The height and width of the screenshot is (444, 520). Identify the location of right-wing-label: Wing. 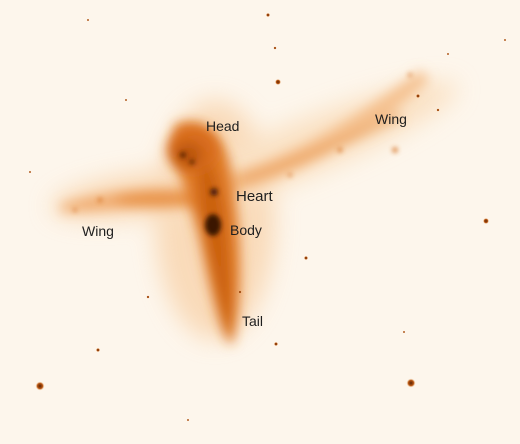
(391, 119).